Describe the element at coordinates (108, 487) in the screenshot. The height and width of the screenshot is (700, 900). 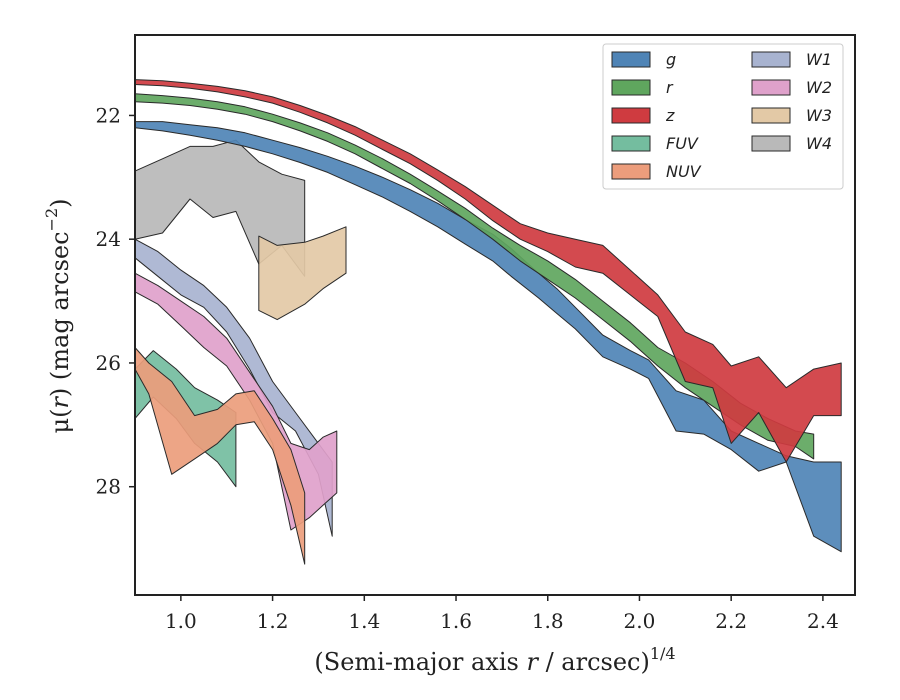
I see `y-tick-label: 28` at that location.